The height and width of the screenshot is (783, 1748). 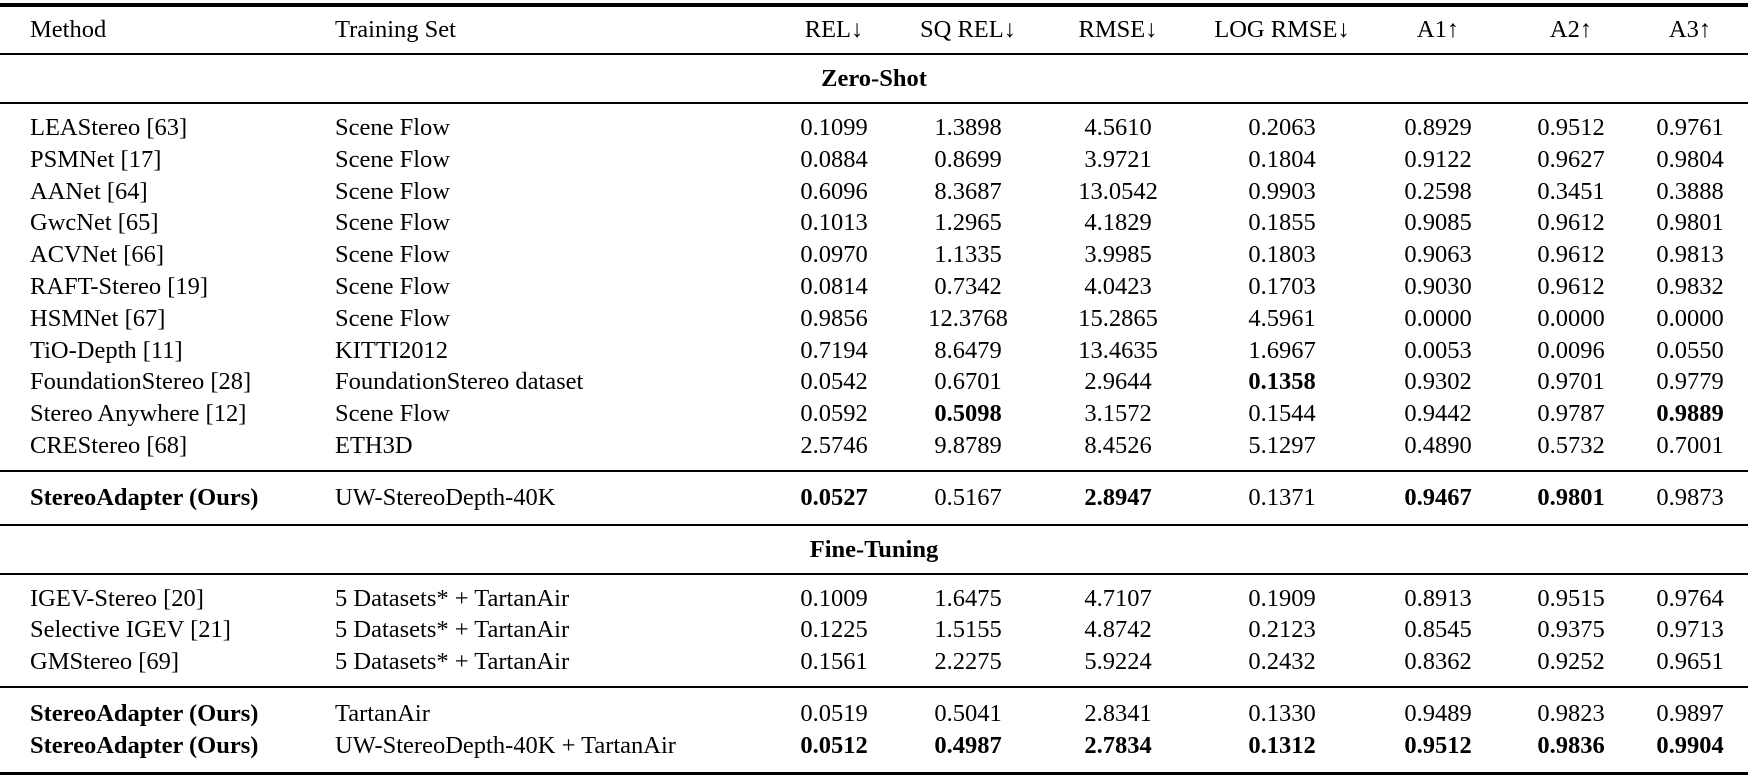 I want to click on metric-cell: 12.3768, so click(x=968, y=318).